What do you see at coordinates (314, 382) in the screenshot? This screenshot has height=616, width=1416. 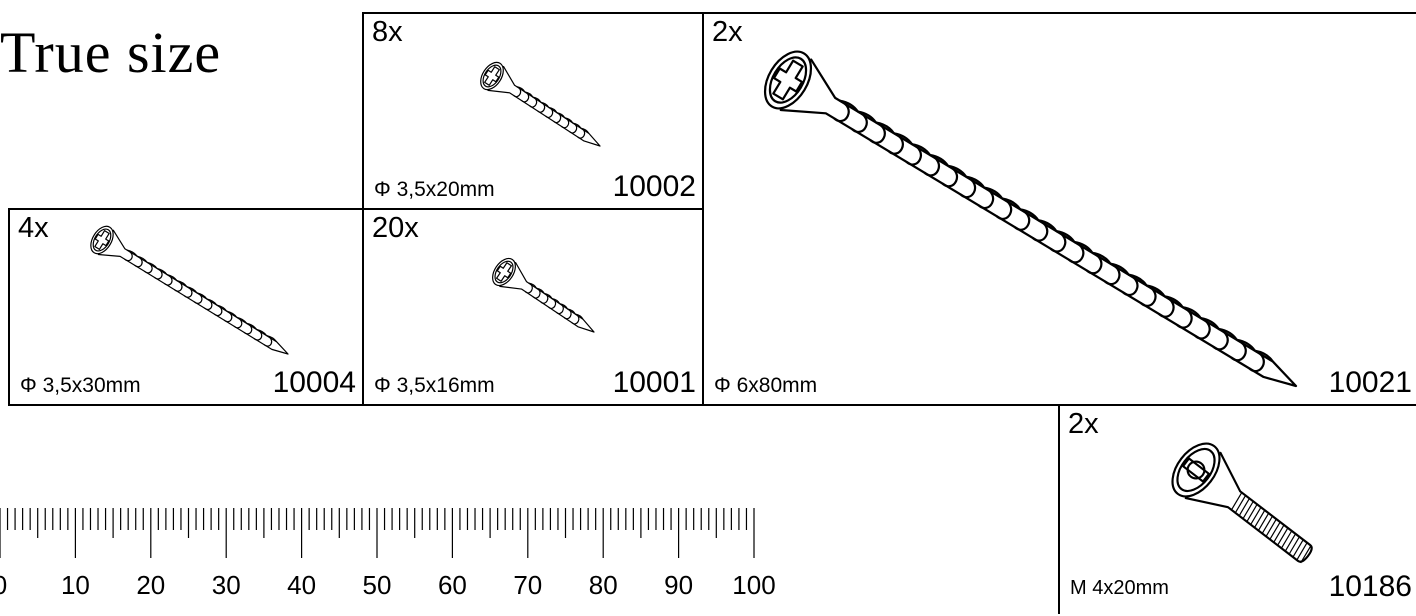 I see `part-code: 10004` at bounding box center [314, 382].